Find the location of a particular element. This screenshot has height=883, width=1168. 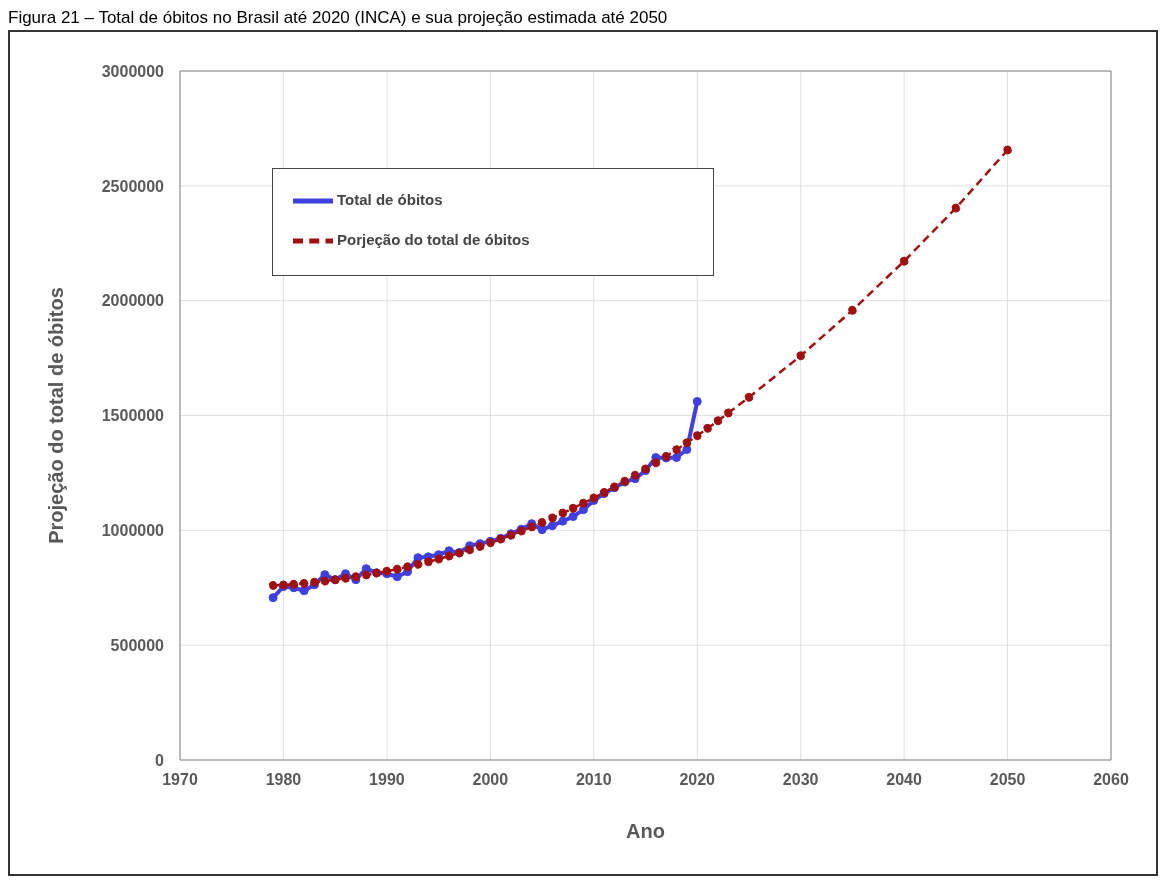

x-tick-label: 2030 is located at coordinates (800, 780).